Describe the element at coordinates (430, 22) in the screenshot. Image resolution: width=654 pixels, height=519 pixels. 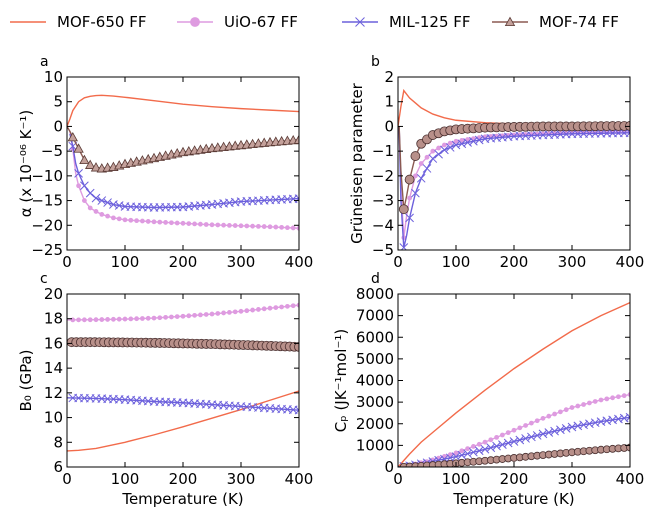
I see `legend-label: MIL-125 FF` at that location.